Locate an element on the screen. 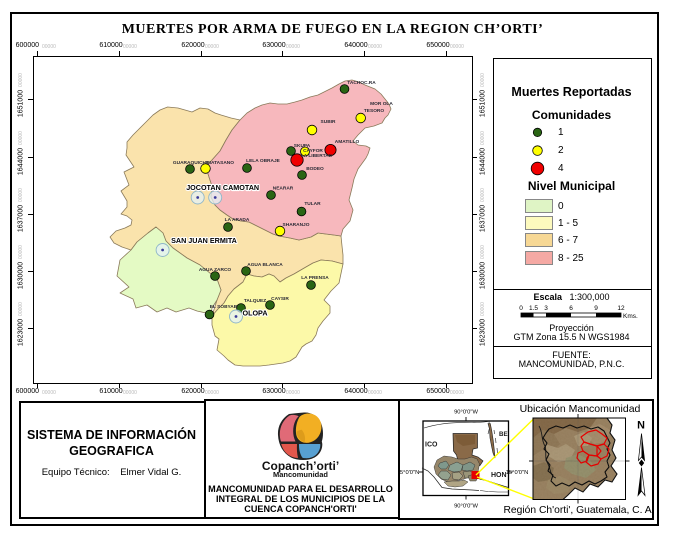 The width and height of the screenshot is (700, 540). svg-text: SUBIR is located at coordinates (328, 122).